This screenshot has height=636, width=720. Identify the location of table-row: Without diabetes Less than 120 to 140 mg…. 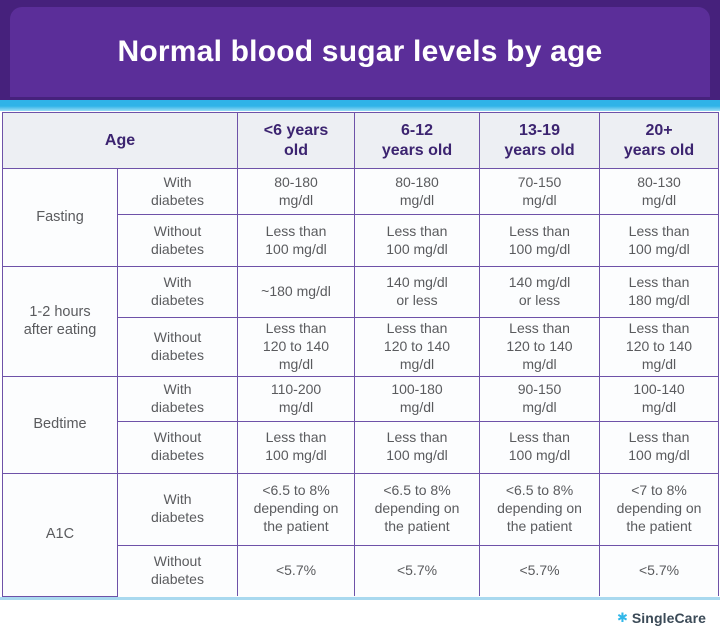
(361, 347).